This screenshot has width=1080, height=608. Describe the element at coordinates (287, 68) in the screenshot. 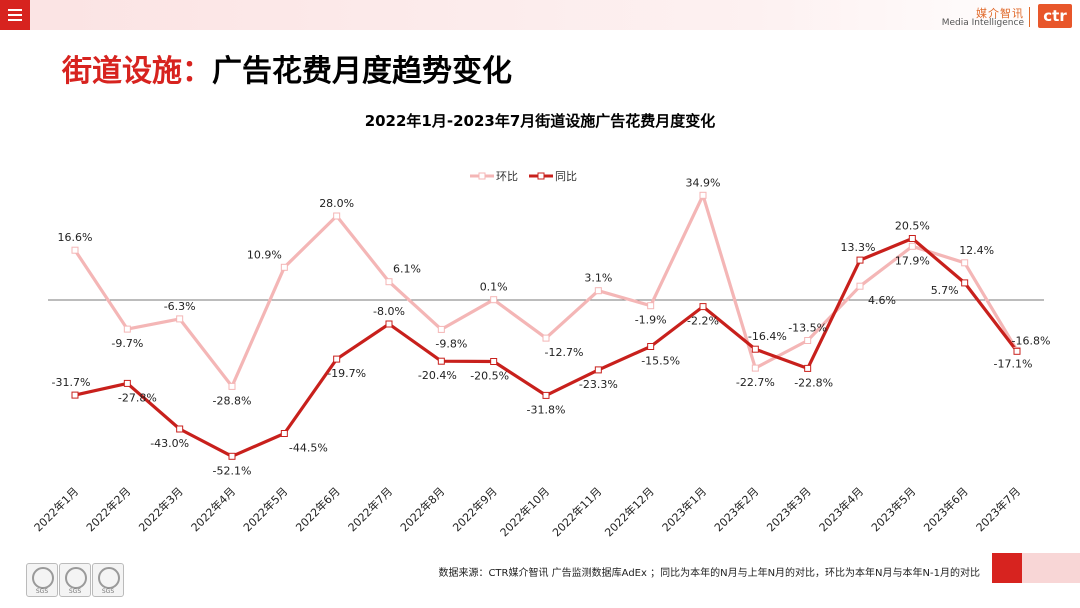

I see `page-title: 街道设施：广告花费月度趋势变化` at that location.